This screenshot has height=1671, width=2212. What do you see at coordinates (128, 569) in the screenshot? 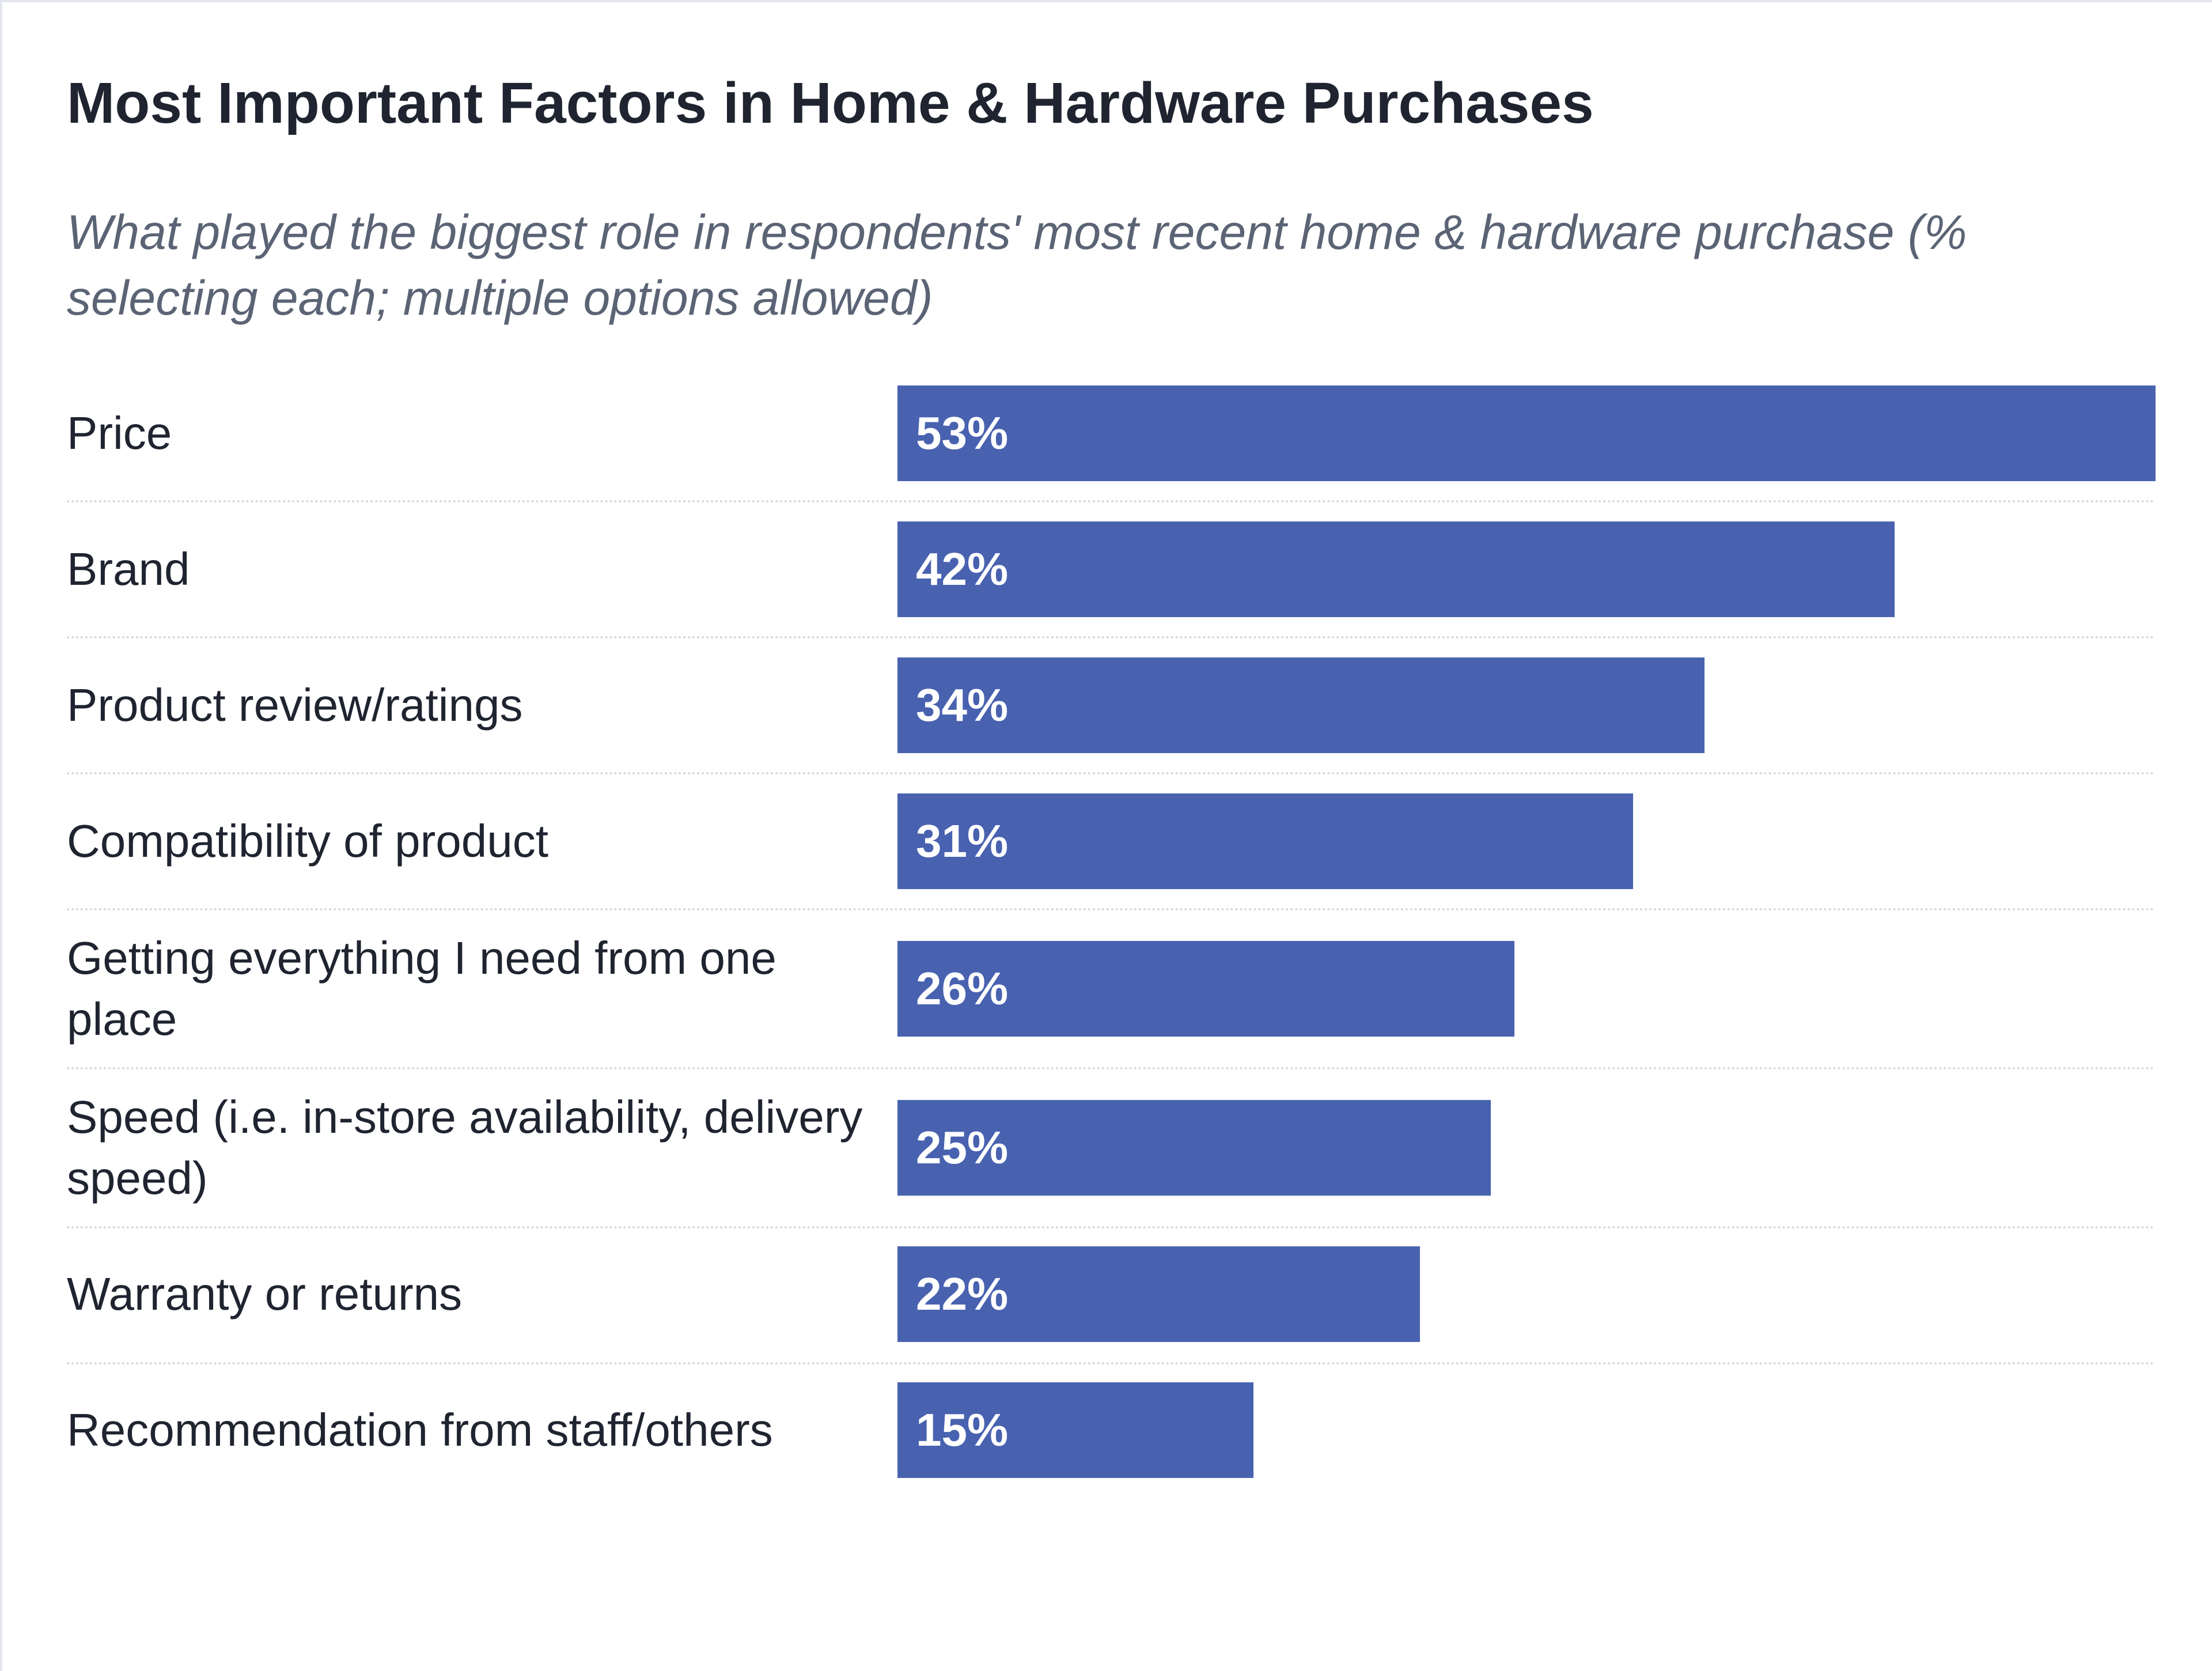
I see `category-label: Brand` at bounding box center [128, 569].